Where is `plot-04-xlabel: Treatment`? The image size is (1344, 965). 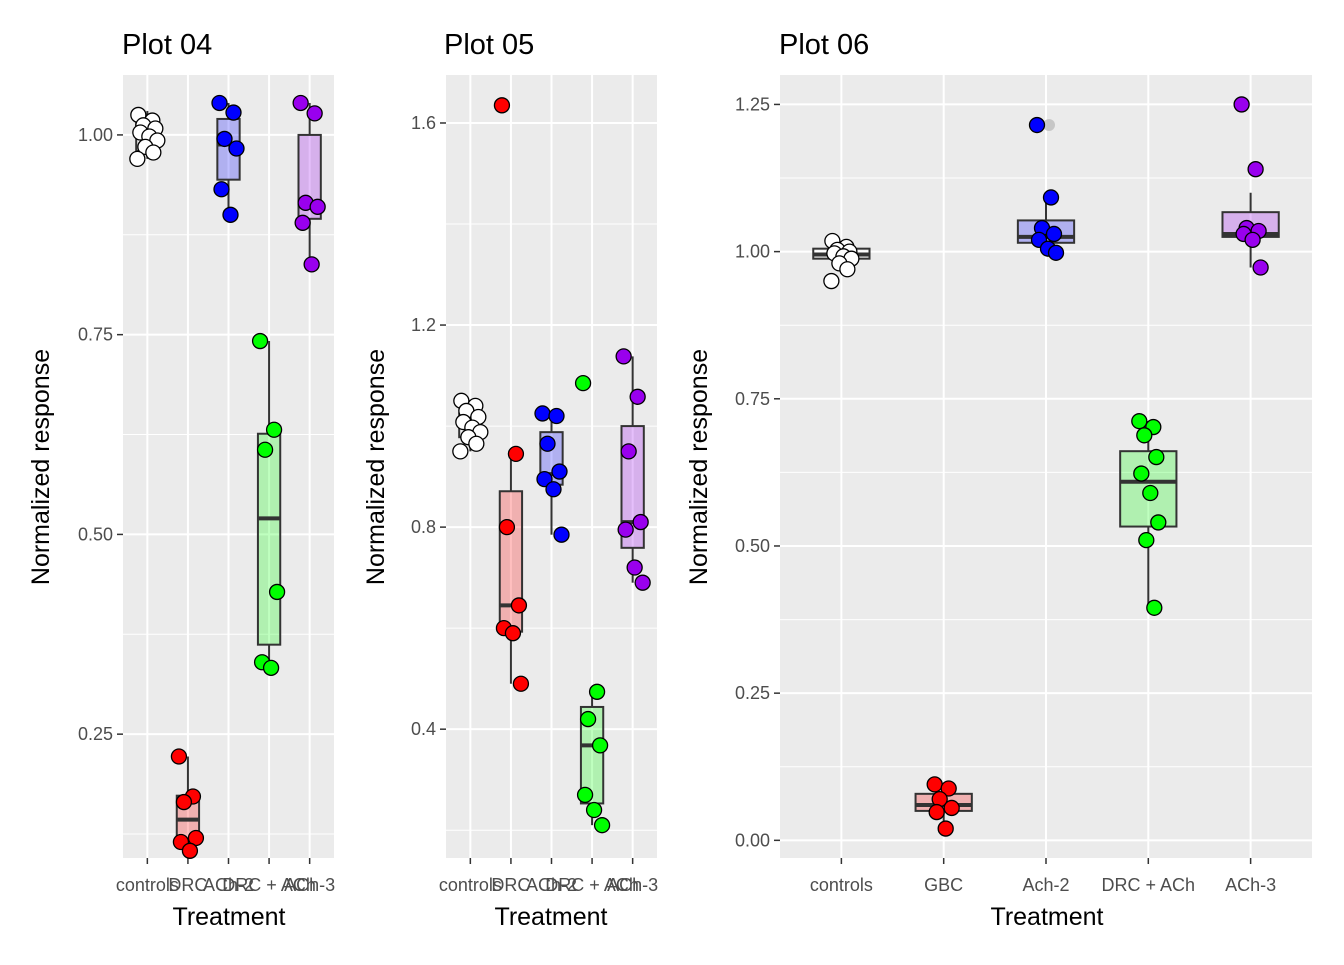 plot-04-xlabel: Treatment is located at coordinates (228, 917).